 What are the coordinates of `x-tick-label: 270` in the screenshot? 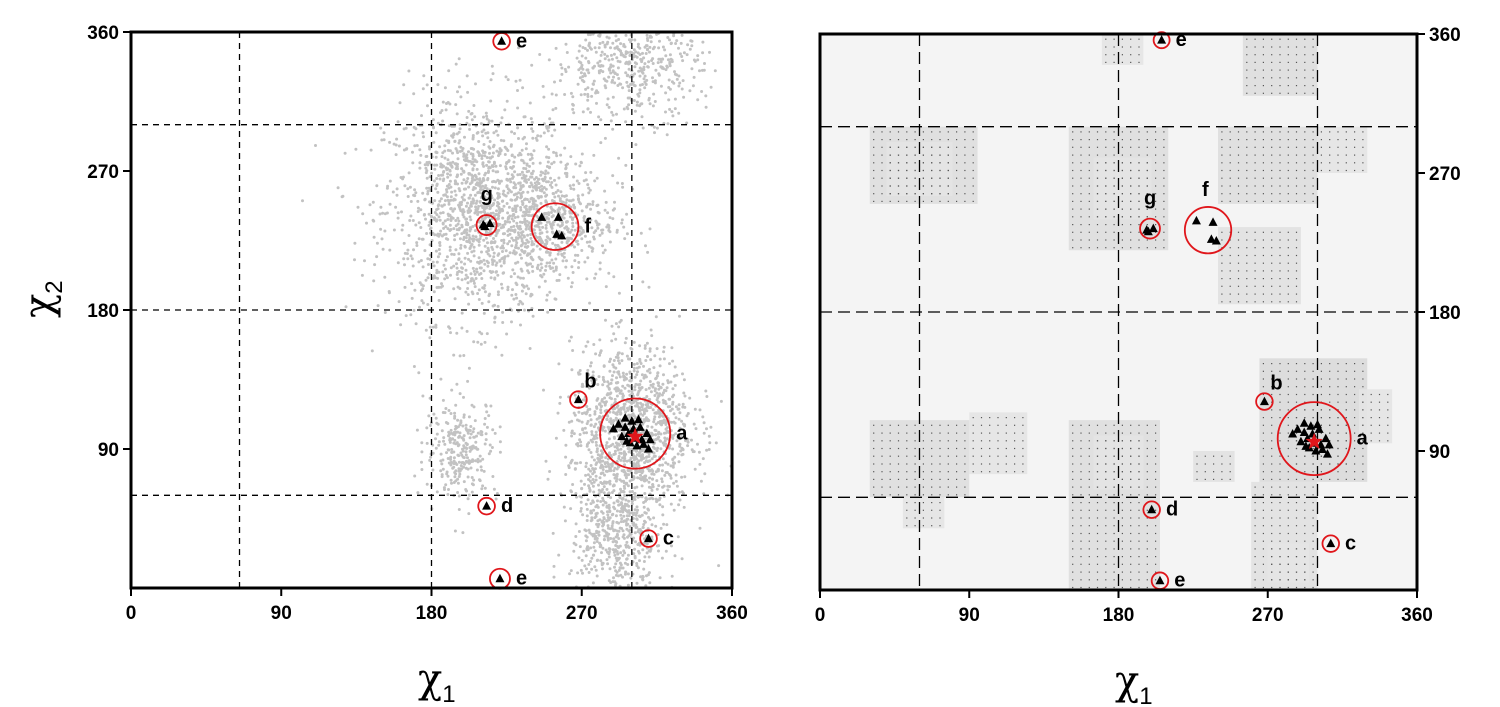 It's located at (582, 613).